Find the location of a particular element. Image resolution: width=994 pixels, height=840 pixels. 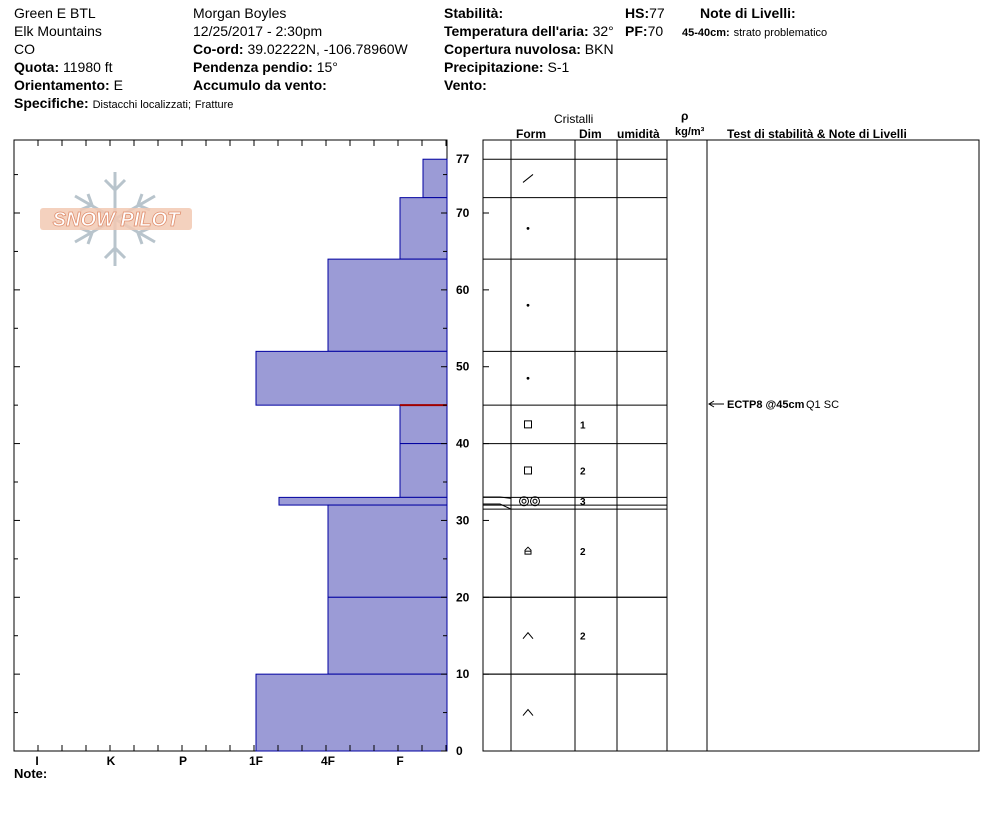

pf-row: PF:70 is located at coordinates (644, 31).